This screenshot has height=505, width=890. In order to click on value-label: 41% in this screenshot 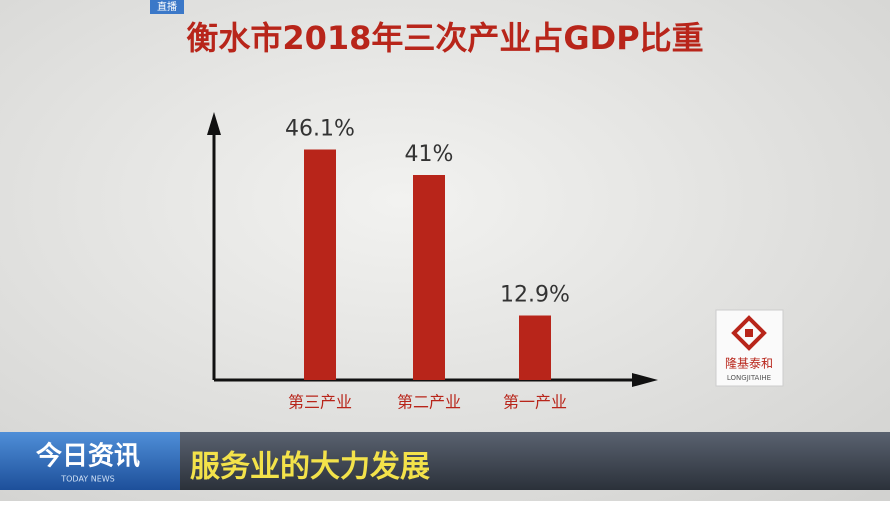, I will do `click(429, 154)`.